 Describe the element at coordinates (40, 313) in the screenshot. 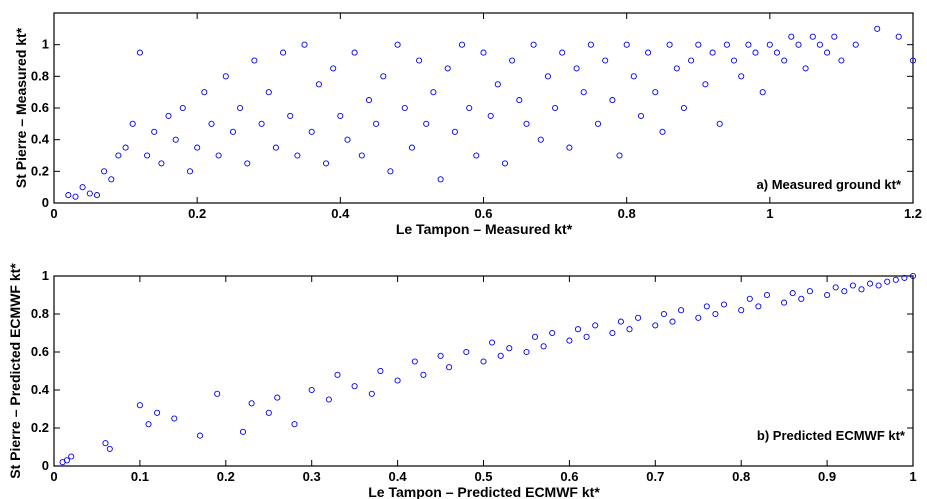

I see `y-tick-label: 0.8` at that location.